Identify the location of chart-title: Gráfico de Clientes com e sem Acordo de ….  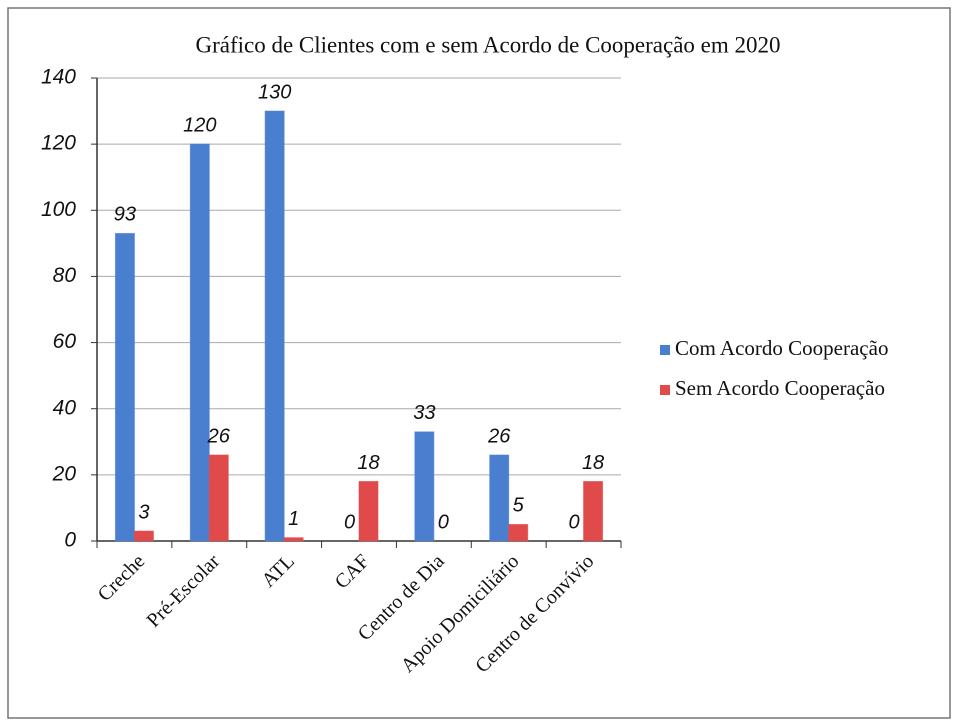
(487, 44).